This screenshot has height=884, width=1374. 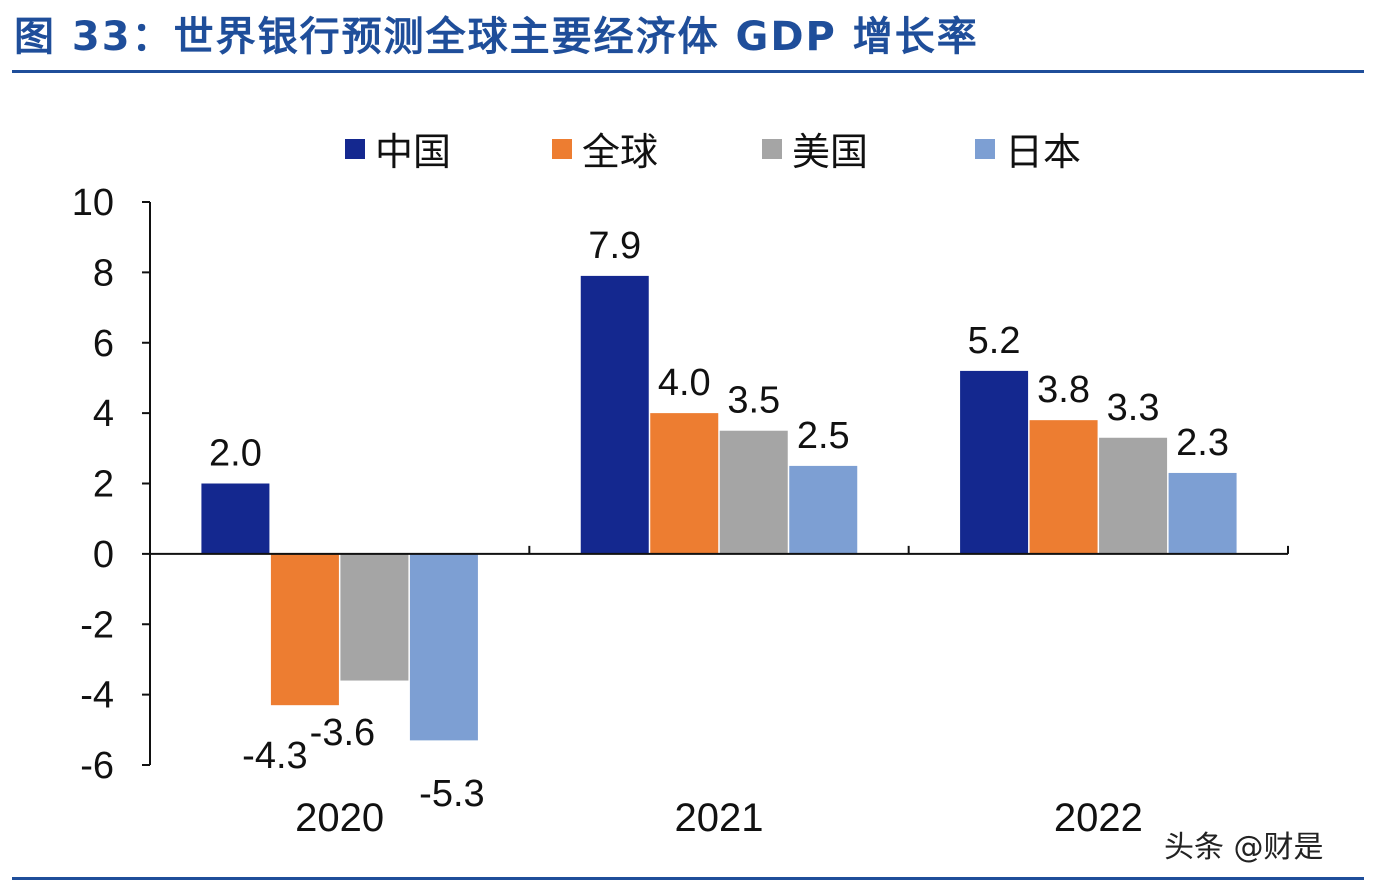 What do you see at coordinates (830, 153) in the screenshot?
I see `legend-label-3: 美国` at bounding box center [830, 153].